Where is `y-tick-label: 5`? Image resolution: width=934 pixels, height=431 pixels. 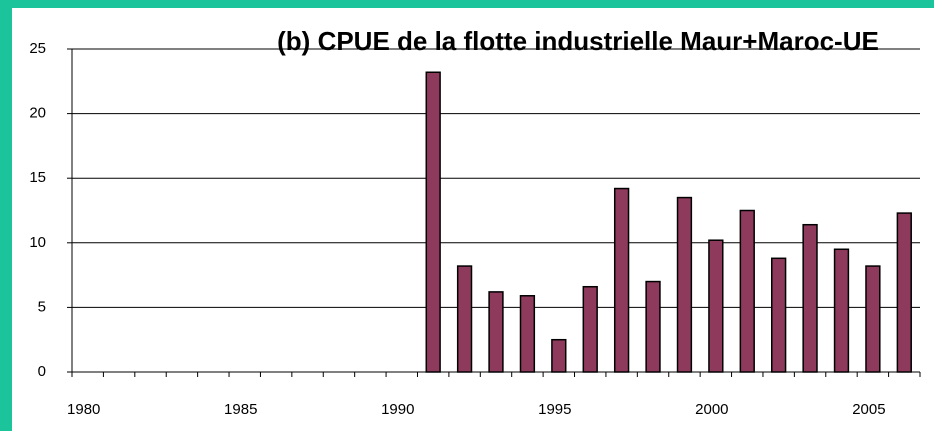
y-tick-label: 5 is located at coordinates (42, 306).